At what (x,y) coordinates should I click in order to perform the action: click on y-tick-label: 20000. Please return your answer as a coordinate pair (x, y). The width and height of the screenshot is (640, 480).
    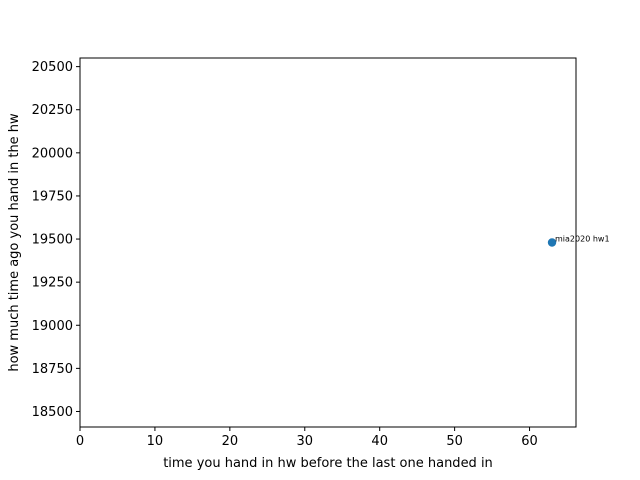
    Looking at the image, I should click on (52, 153).